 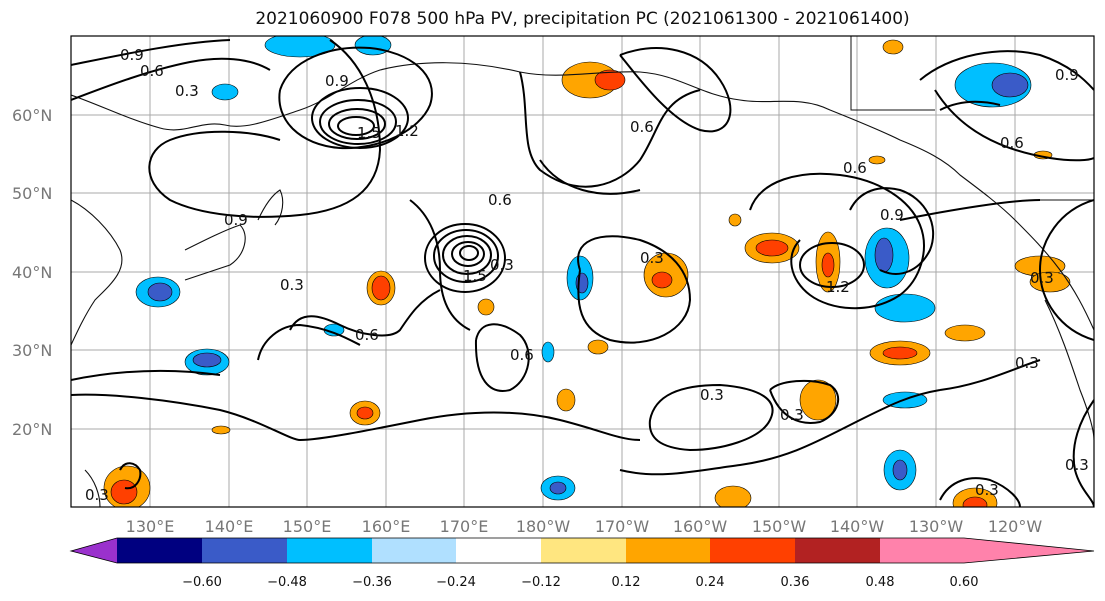 I want to click on lat-label: 30°N, so click(x=32, y=350).